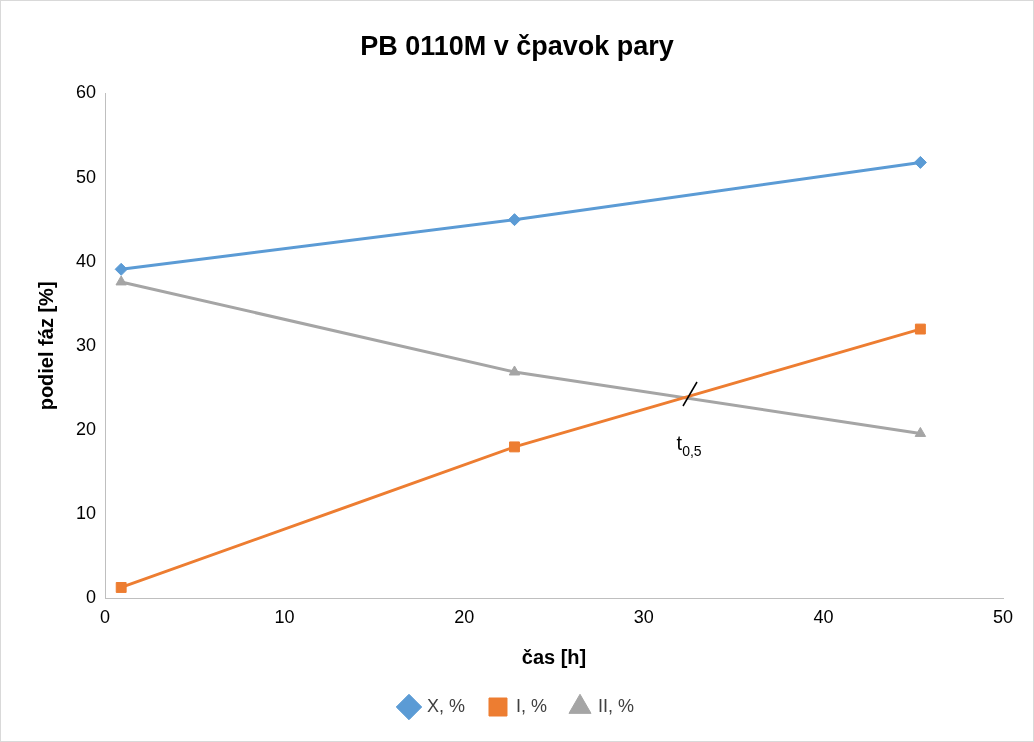 This screenshot has width=1034, height=742. Describe the element at coordinates (616, 705) in the screenshot. I see `legend-label: II, %` at that location.